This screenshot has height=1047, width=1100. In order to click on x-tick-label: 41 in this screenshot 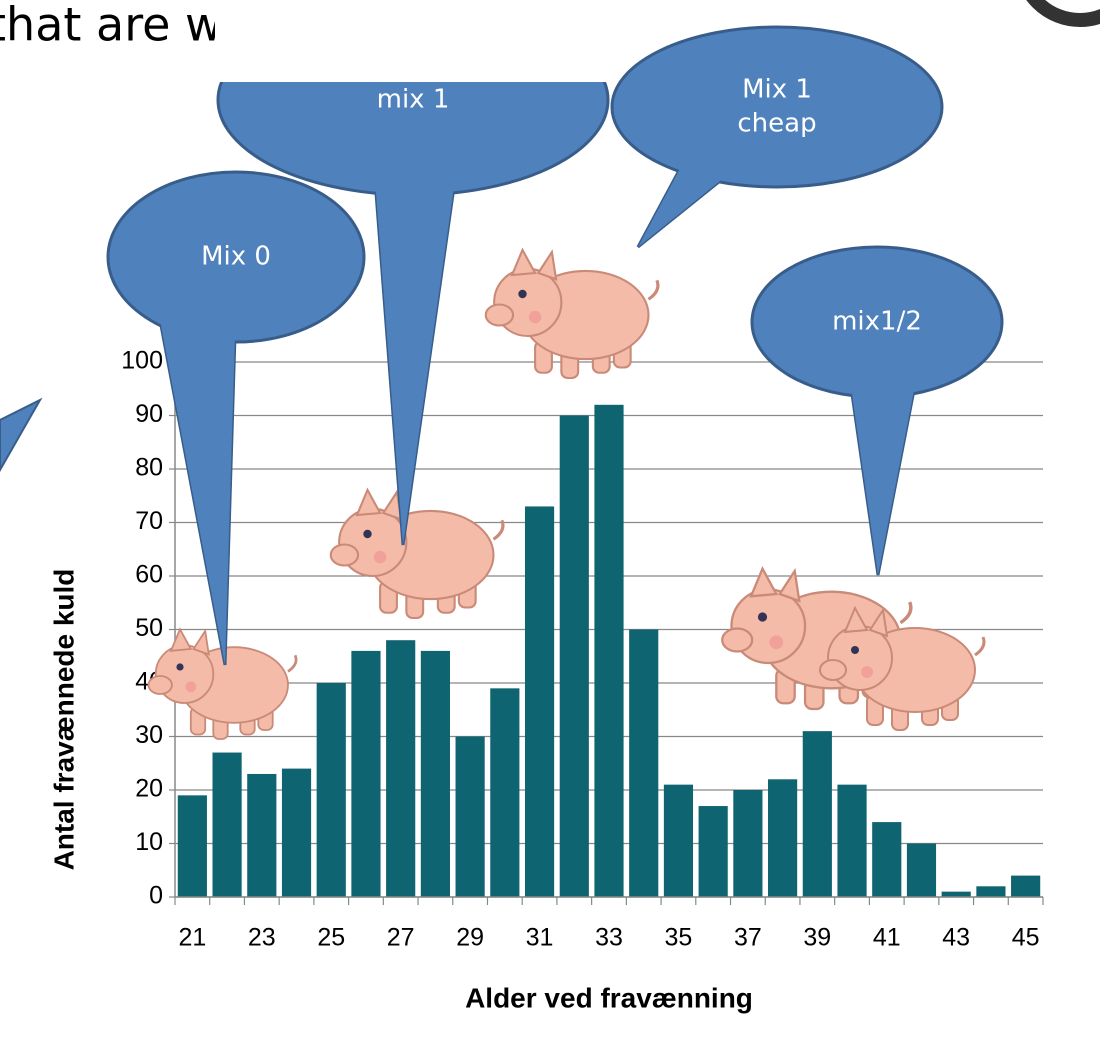, I will do `click(887, 938)`.